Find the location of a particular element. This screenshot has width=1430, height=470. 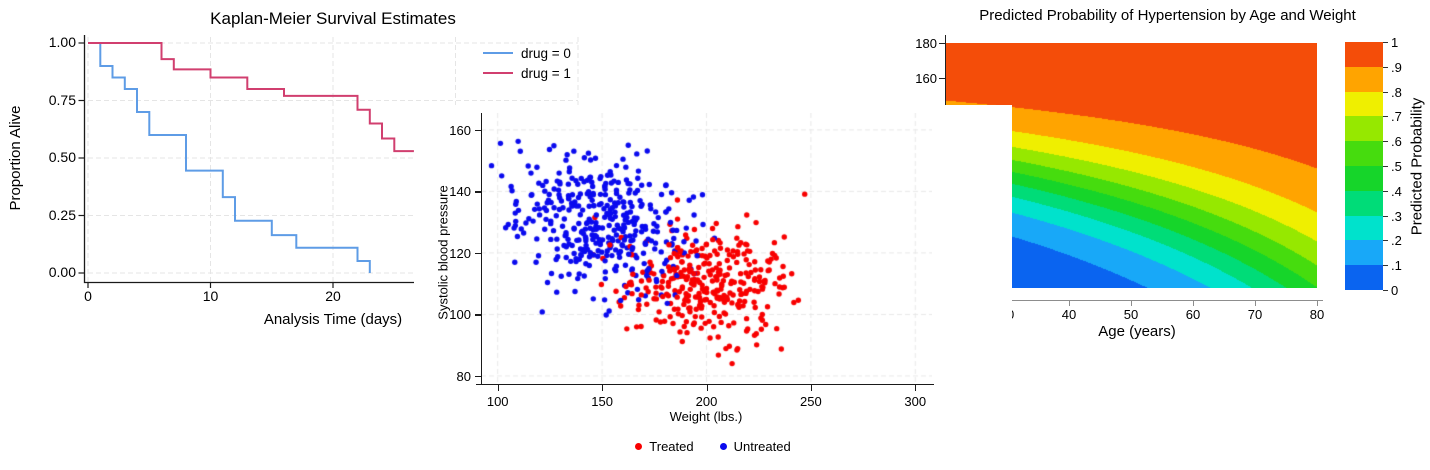

scatter-x-axis-label: Weight (lbs.) is located at coordinates (706, 416).